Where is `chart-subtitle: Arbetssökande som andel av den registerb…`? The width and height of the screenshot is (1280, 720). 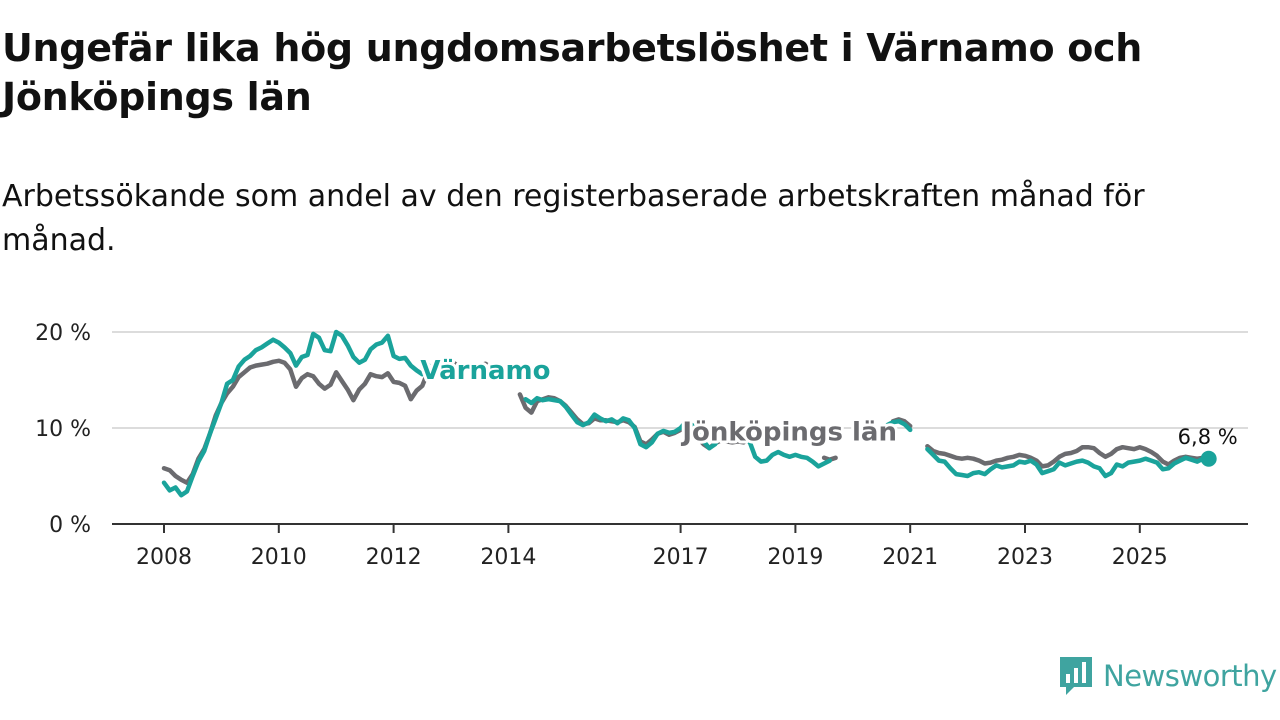 chart-subtitle: Arbetssökande som andel av den registerb… is located at coordinates (573, 218).